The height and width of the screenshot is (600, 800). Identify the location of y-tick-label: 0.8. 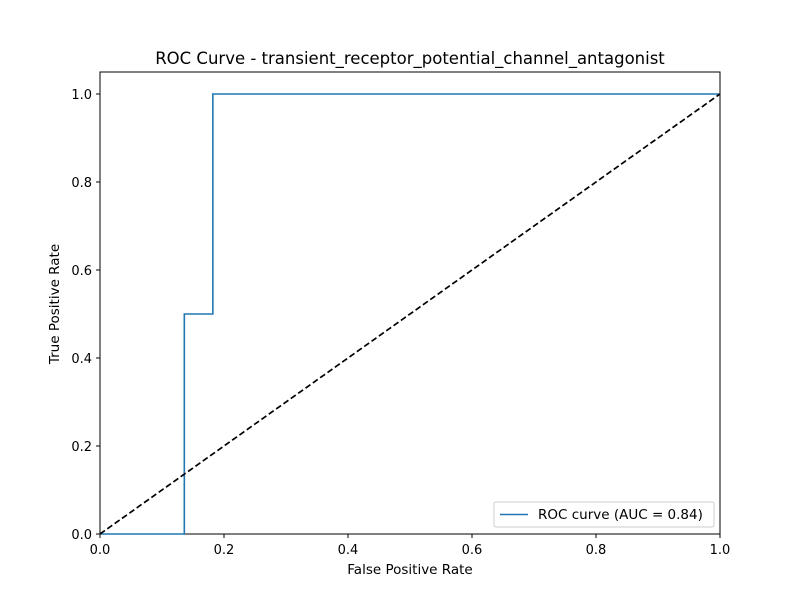
(81, 183).